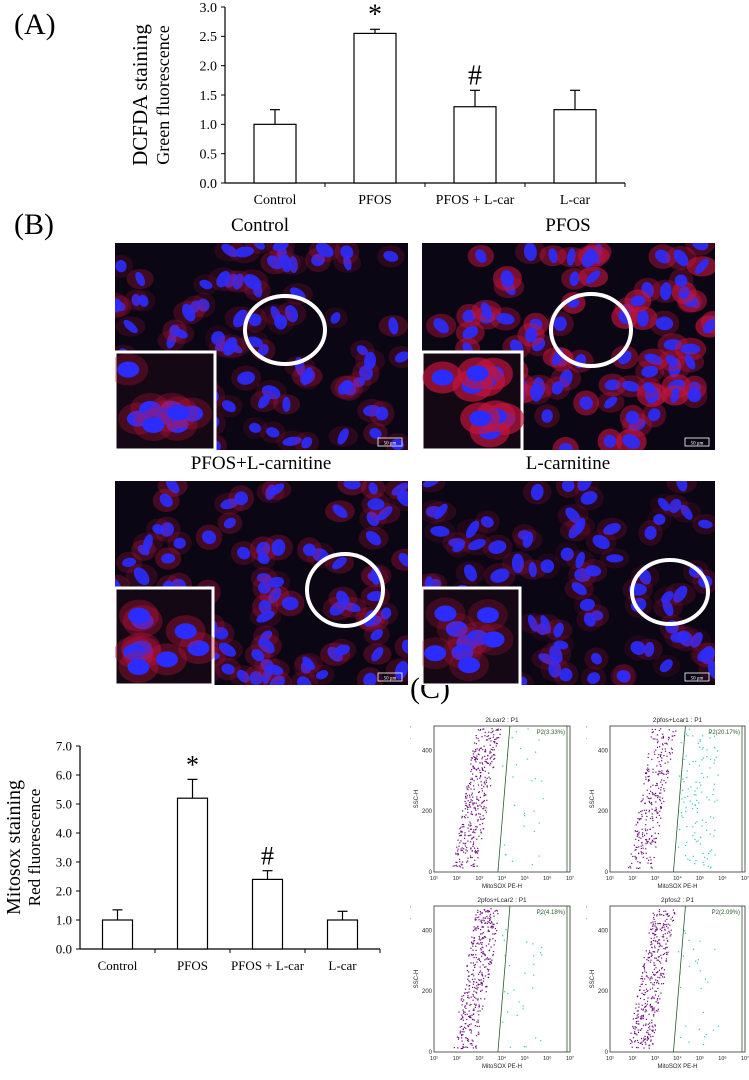  Describe the element at coordinates (64, 833) in the screenshot. I see `y-tick-label: 4.0` at that location.